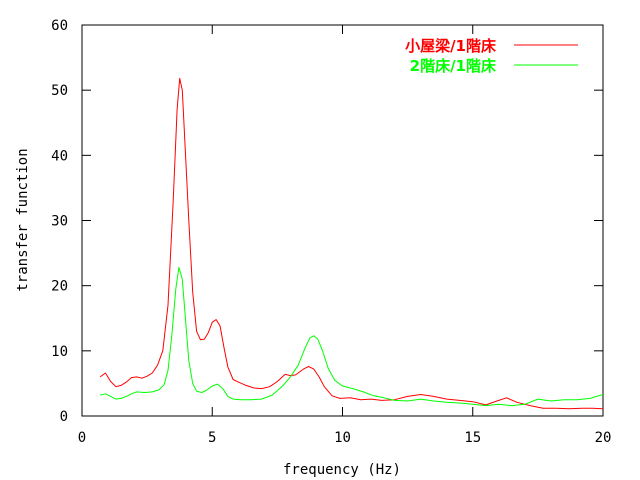 This screenshot has width=640, height=480. Describe the element at coordinates (59, 287) in the screenshot. I see `y-tick-label: 20` at that location.